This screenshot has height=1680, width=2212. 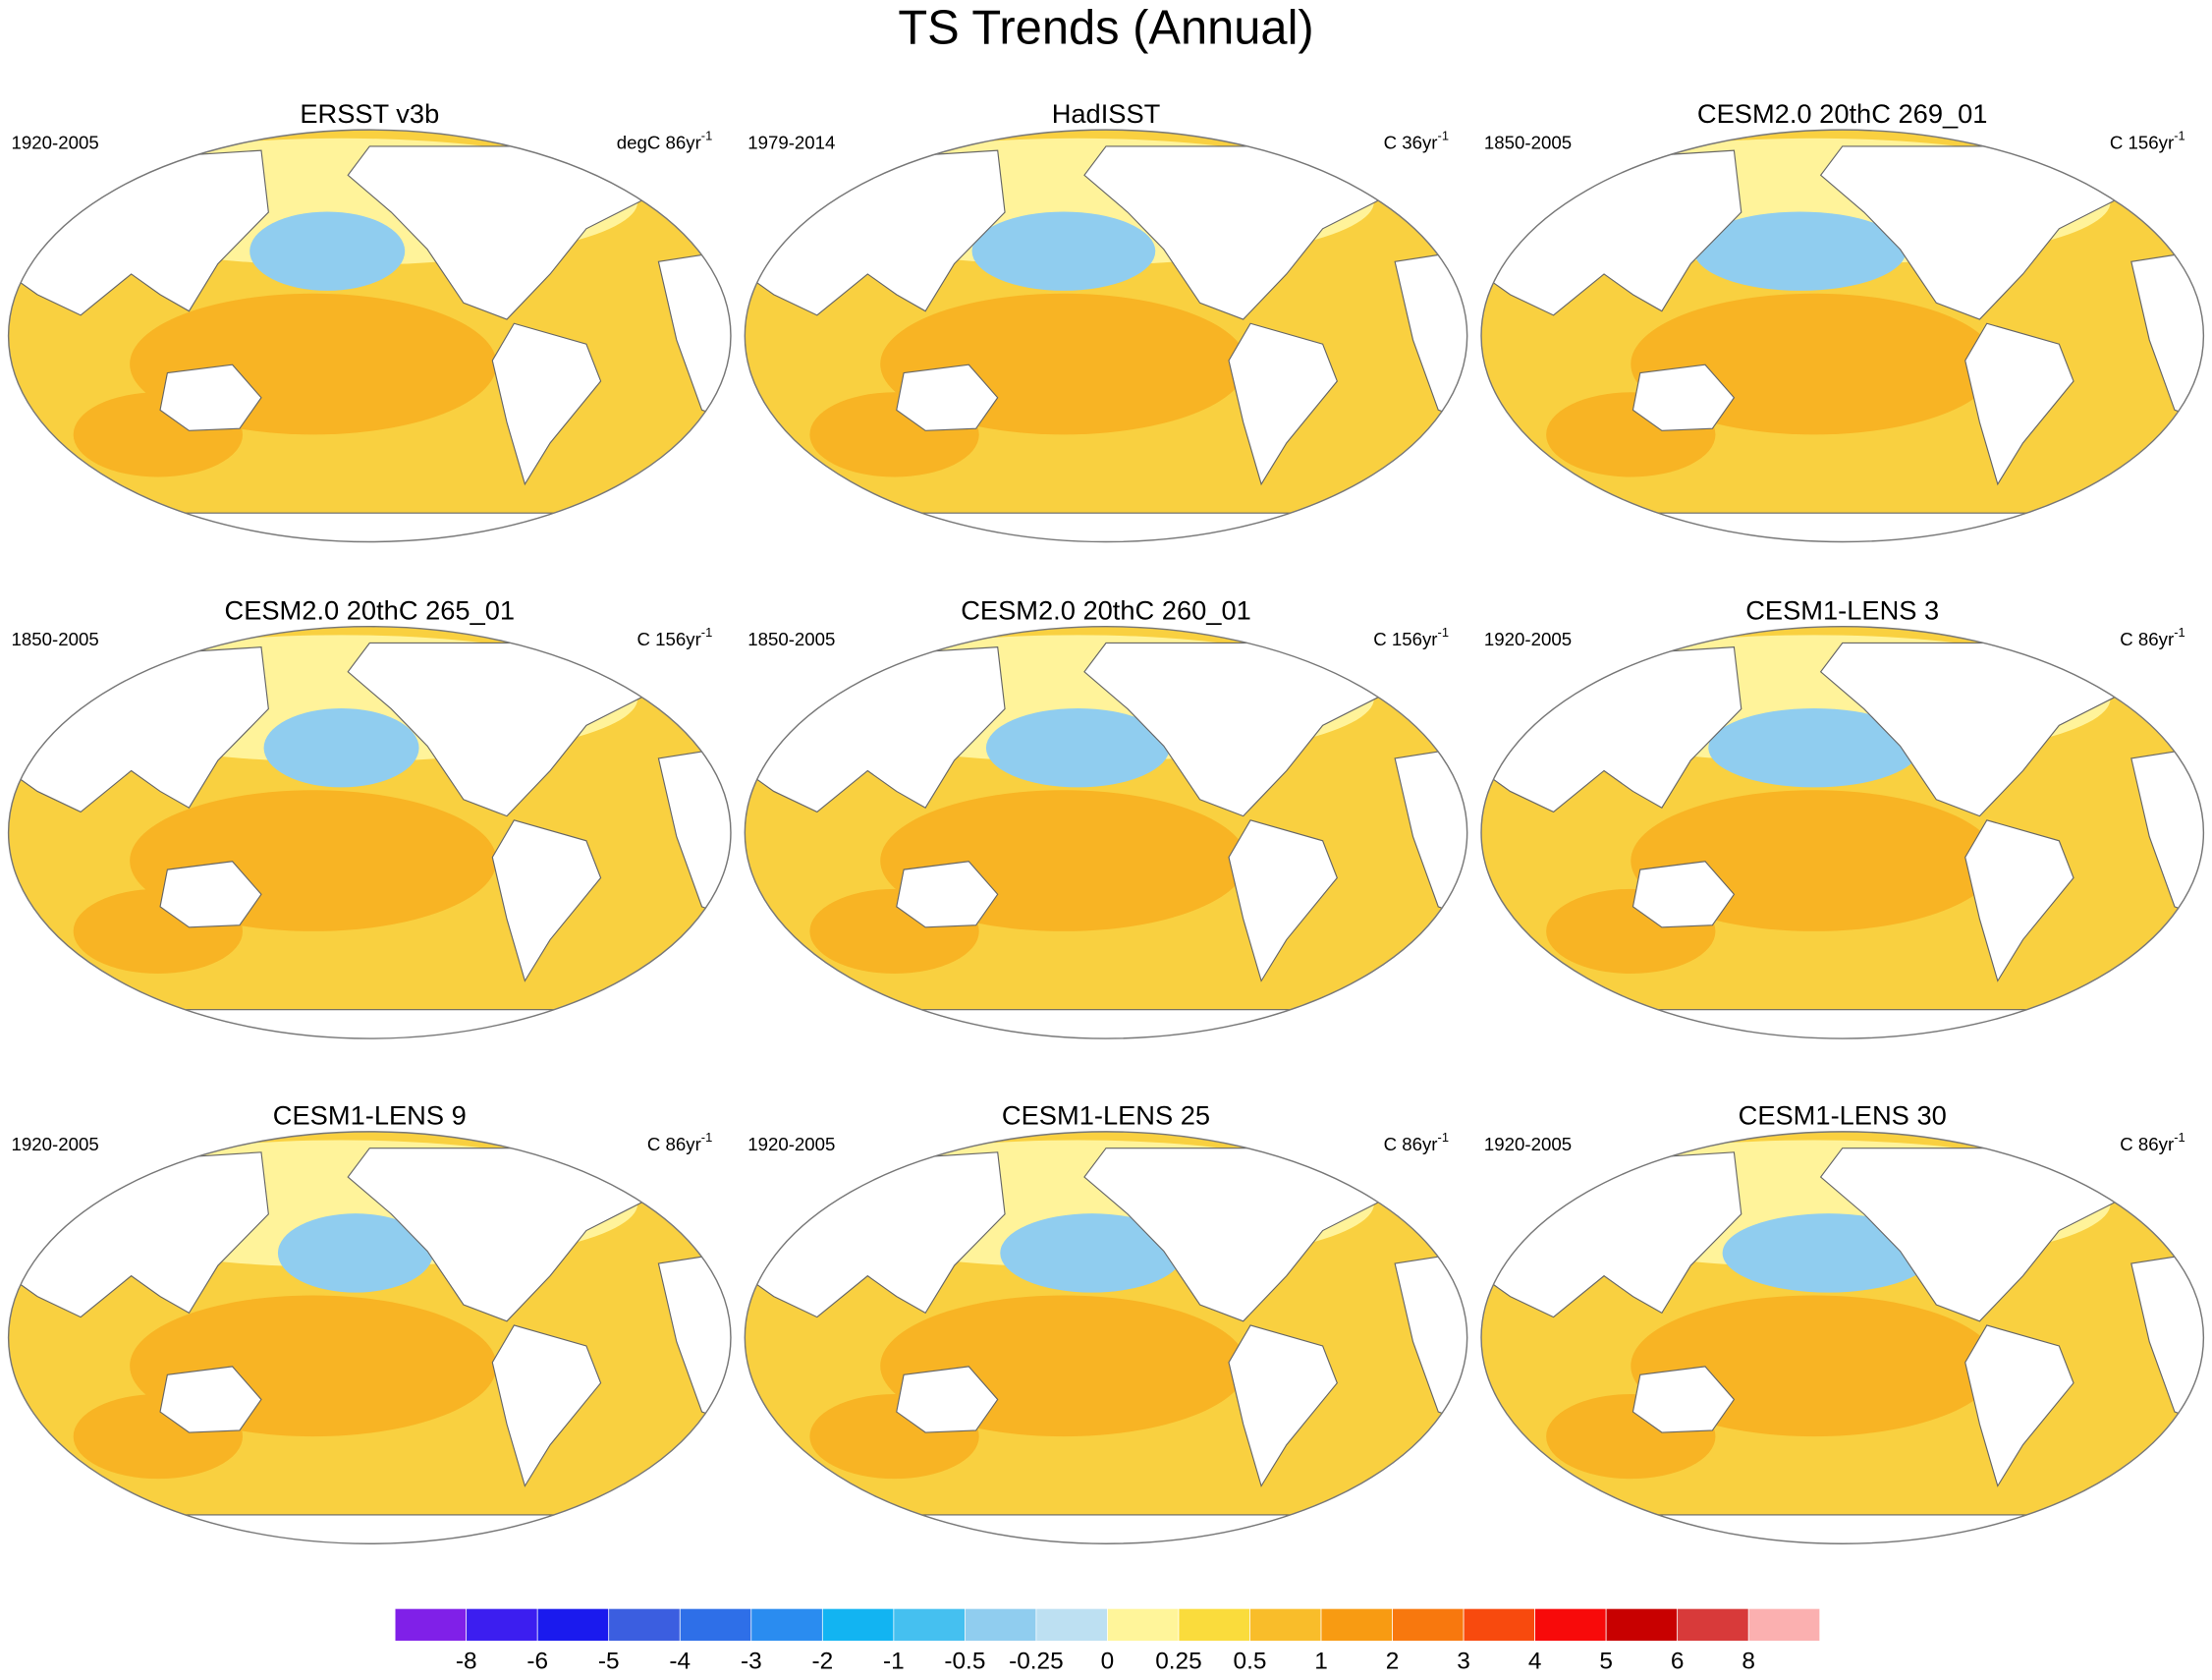 I want to click on panel-title: HadISST, so click(x=1106, y=113).